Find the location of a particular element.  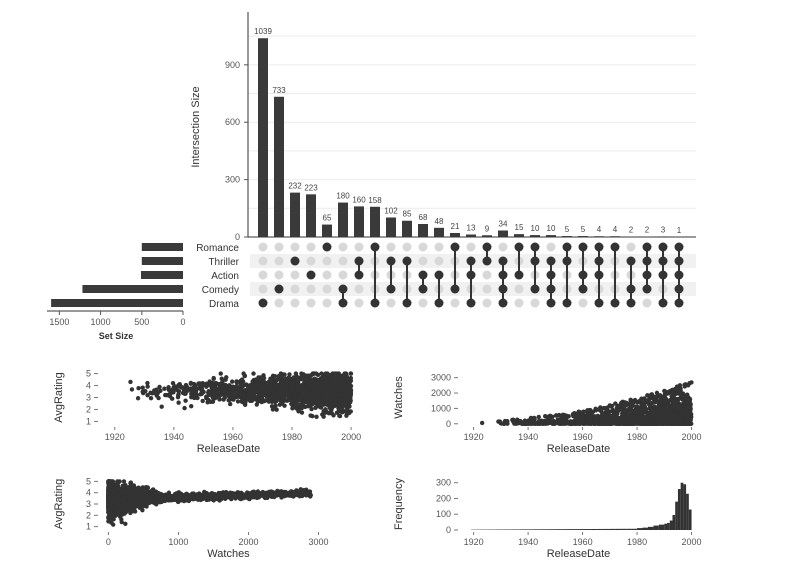

y-tick-label: 3000 is located at coordinates (441, 378).